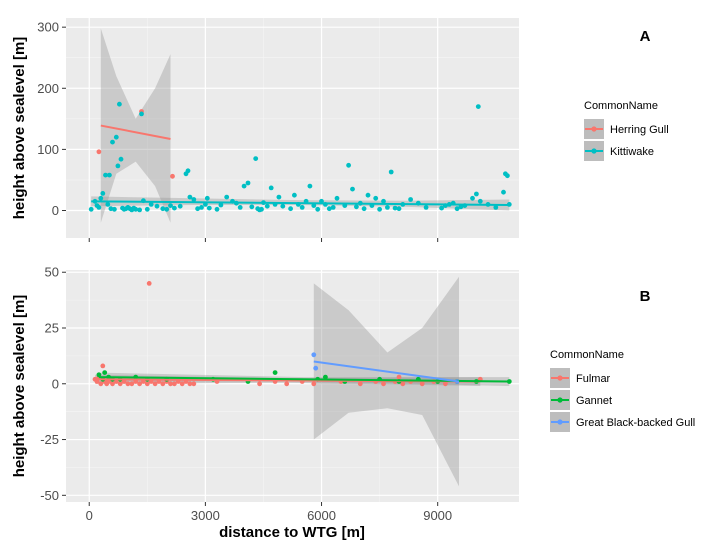 This screenshot has height=555, width=716. Describe the element at coordinates (48, 149) in the screenshot. I see `panel-a-y-tick-label: 100` at that location.